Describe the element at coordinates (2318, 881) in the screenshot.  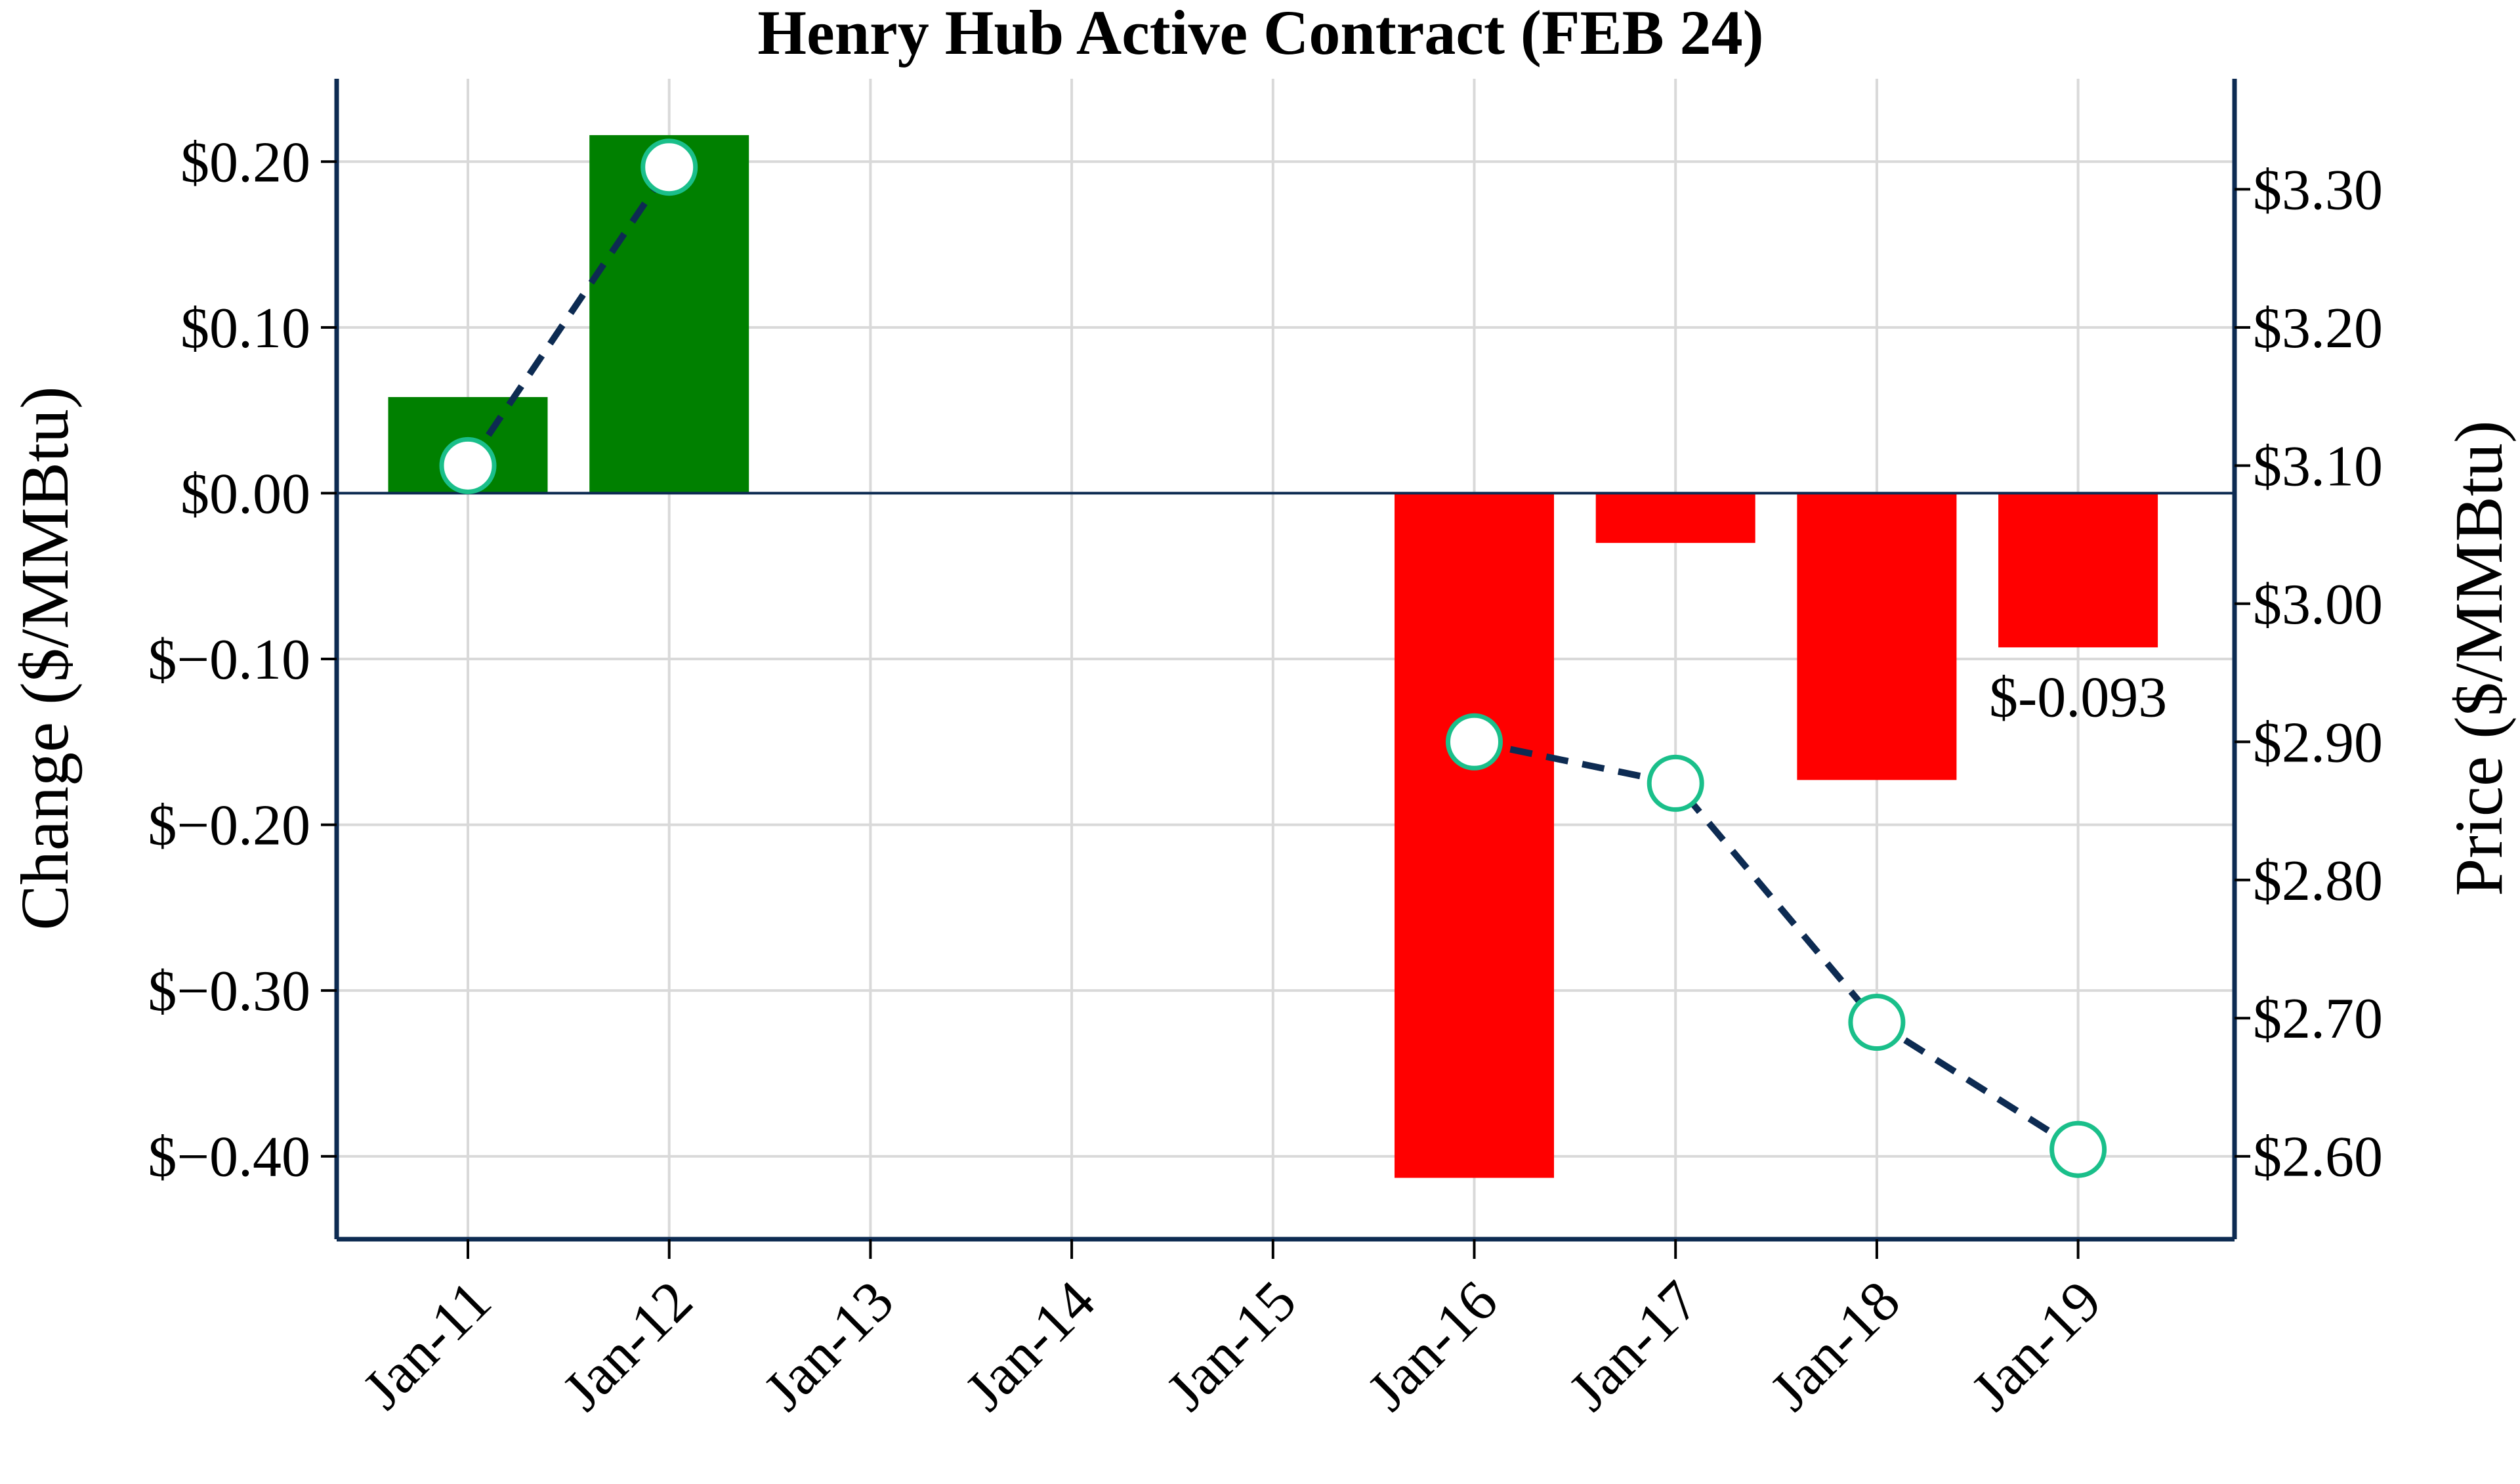
I see `y2-tick-label: $2.80` at that location.